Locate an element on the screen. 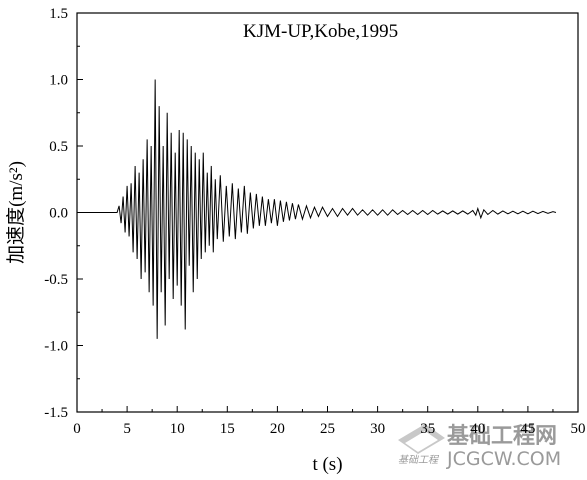  watermark-logo-icon is located at coordinates (421, 439).